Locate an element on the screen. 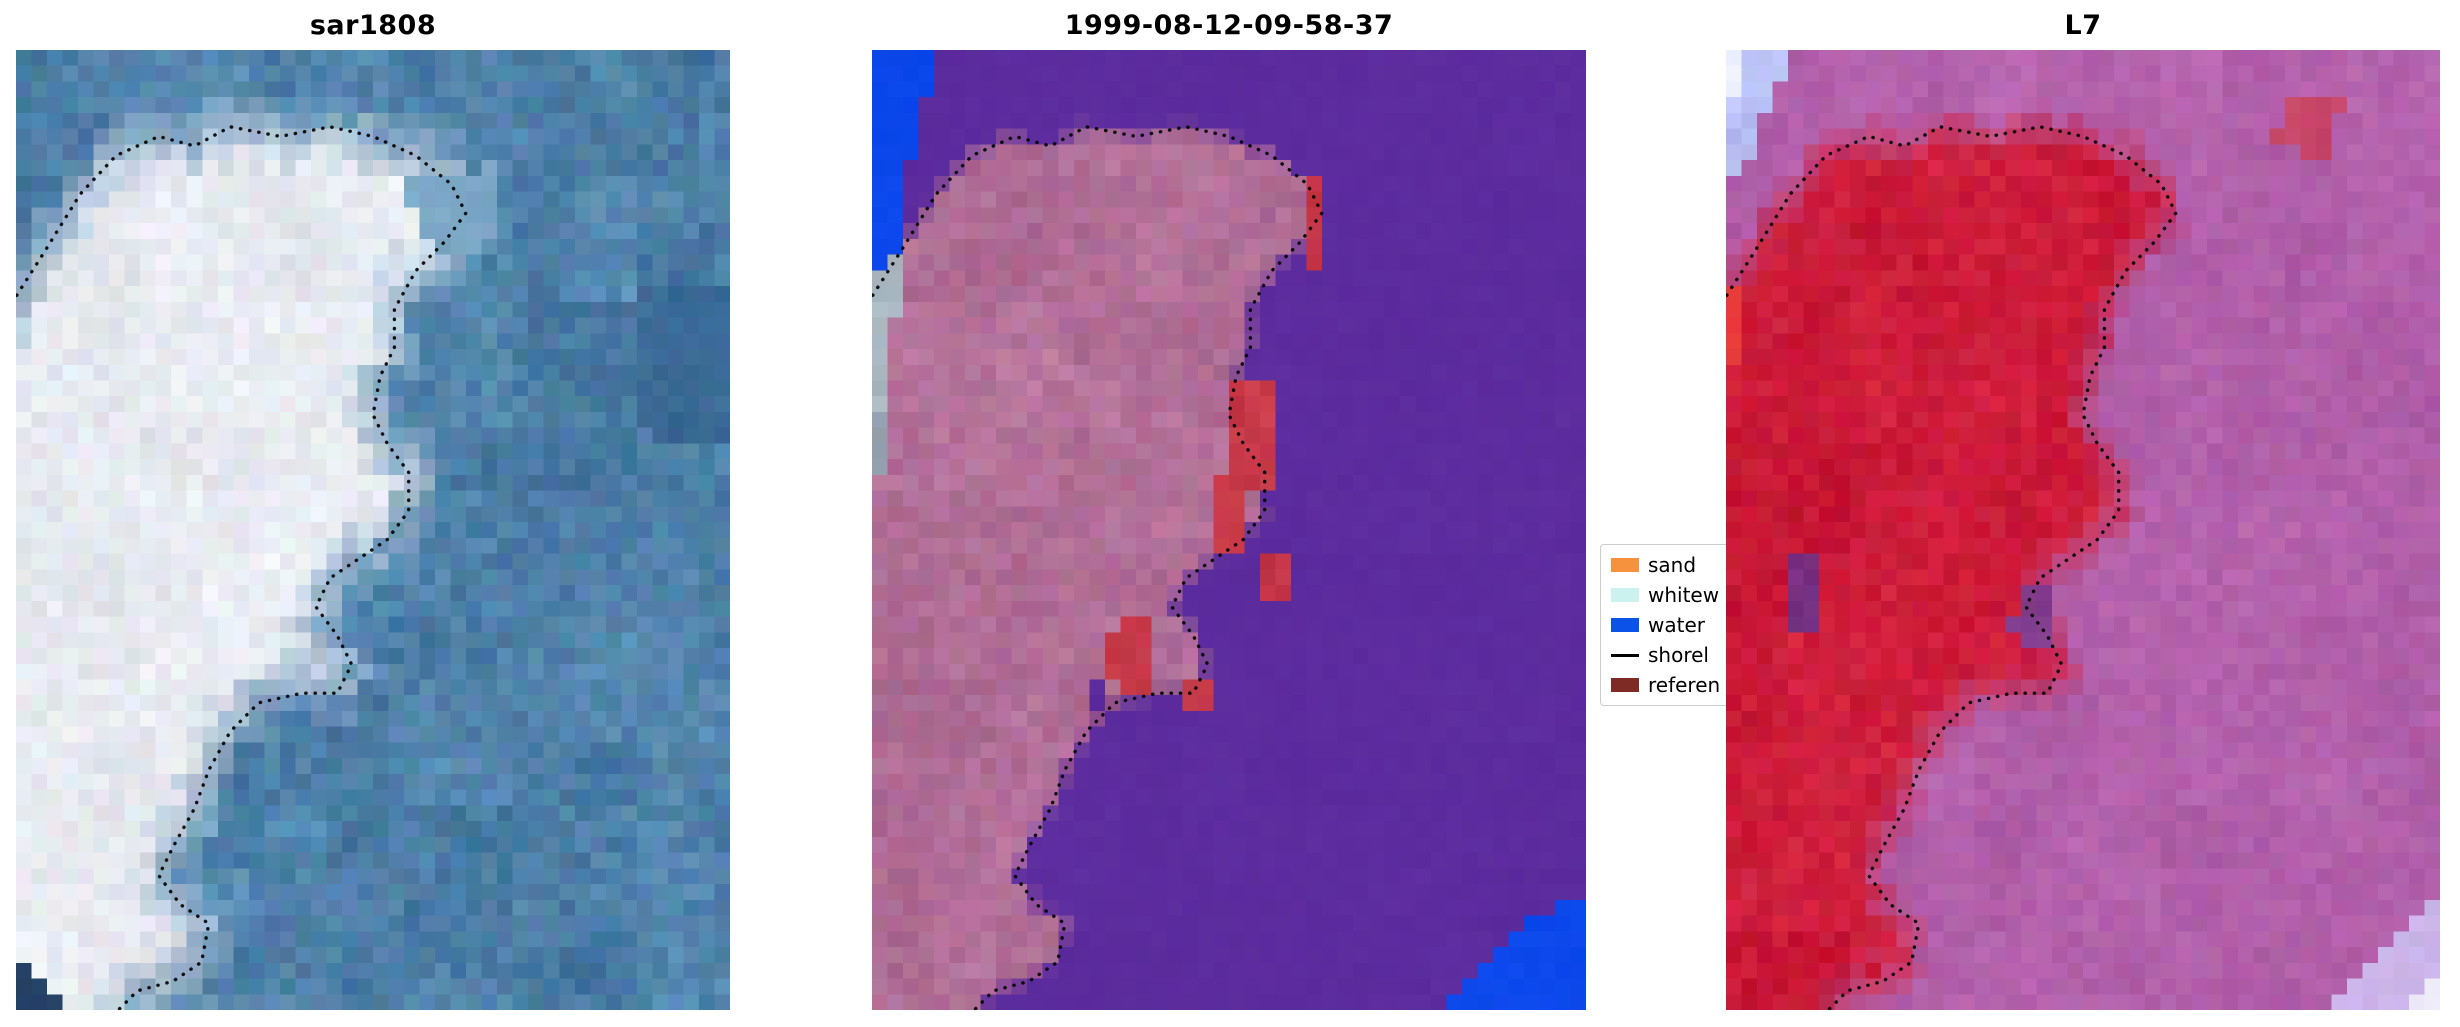 Image resolution: width=2460 pixels, height=1027 pixels. legend-swatch-referen is located at coordinates (1625, 685).